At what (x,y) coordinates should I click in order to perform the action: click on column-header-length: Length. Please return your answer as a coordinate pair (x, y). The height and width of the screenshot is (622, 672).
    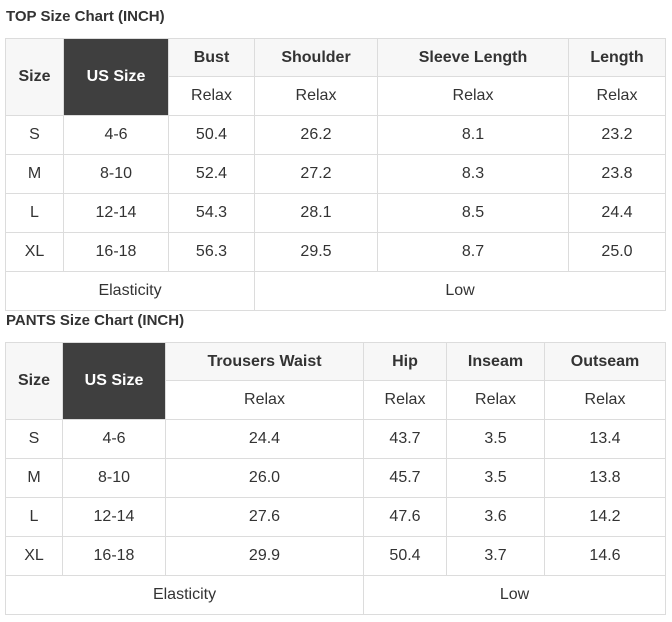
    Looking at the image, I should click on (617, 57).